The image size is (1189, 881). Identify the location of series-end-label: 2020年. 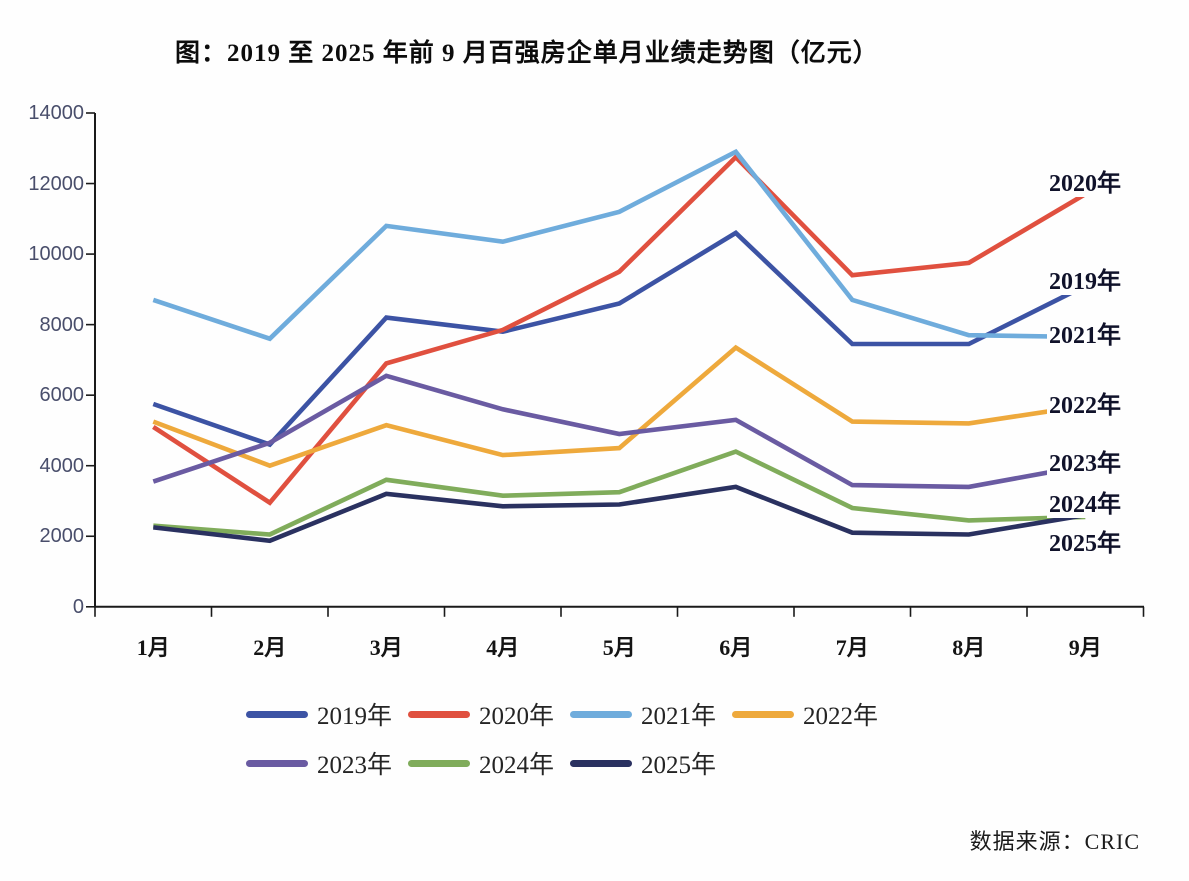
(1084, 184).